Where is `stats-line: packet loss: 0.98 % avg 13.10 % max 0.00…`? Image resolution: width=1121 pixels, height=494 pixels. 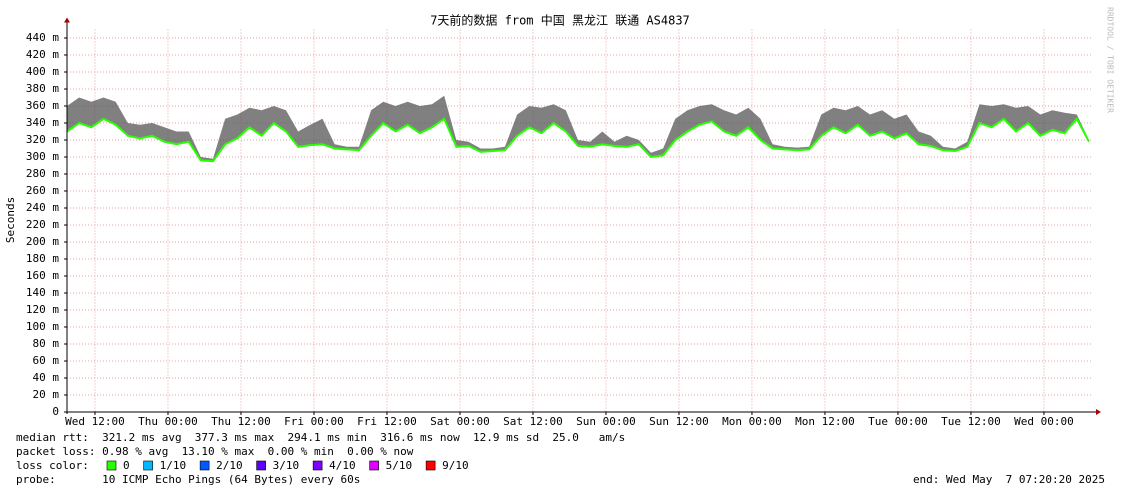 stats-line: packet loss: 0.98 % avg 13.10 % max 0.00… is located at coordinates (215, 451).